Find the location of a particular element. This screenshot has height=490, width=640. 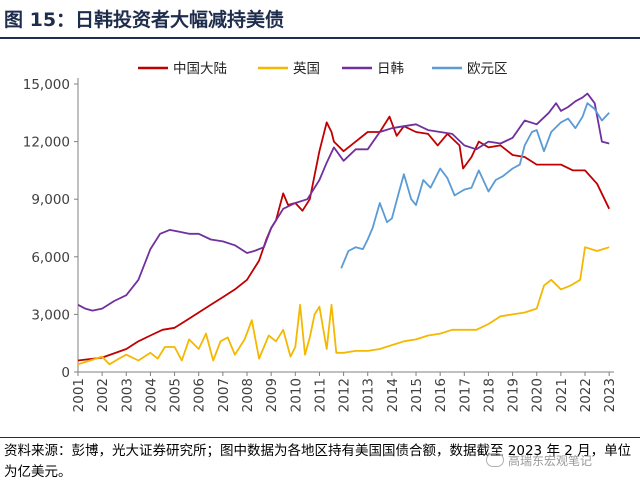

x-tick-label: 2010 is located at coordinates (296, 395).